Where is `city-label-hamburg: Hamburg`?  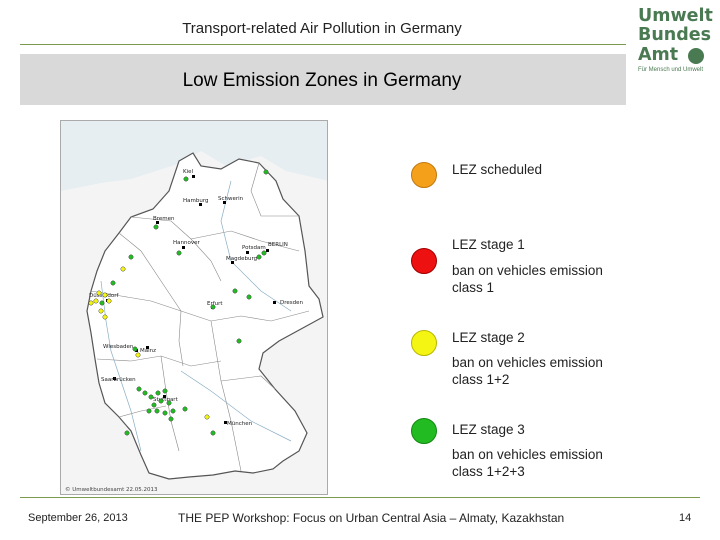
city-label-hamburg: Hamburg is located at coordinates (196, 201).